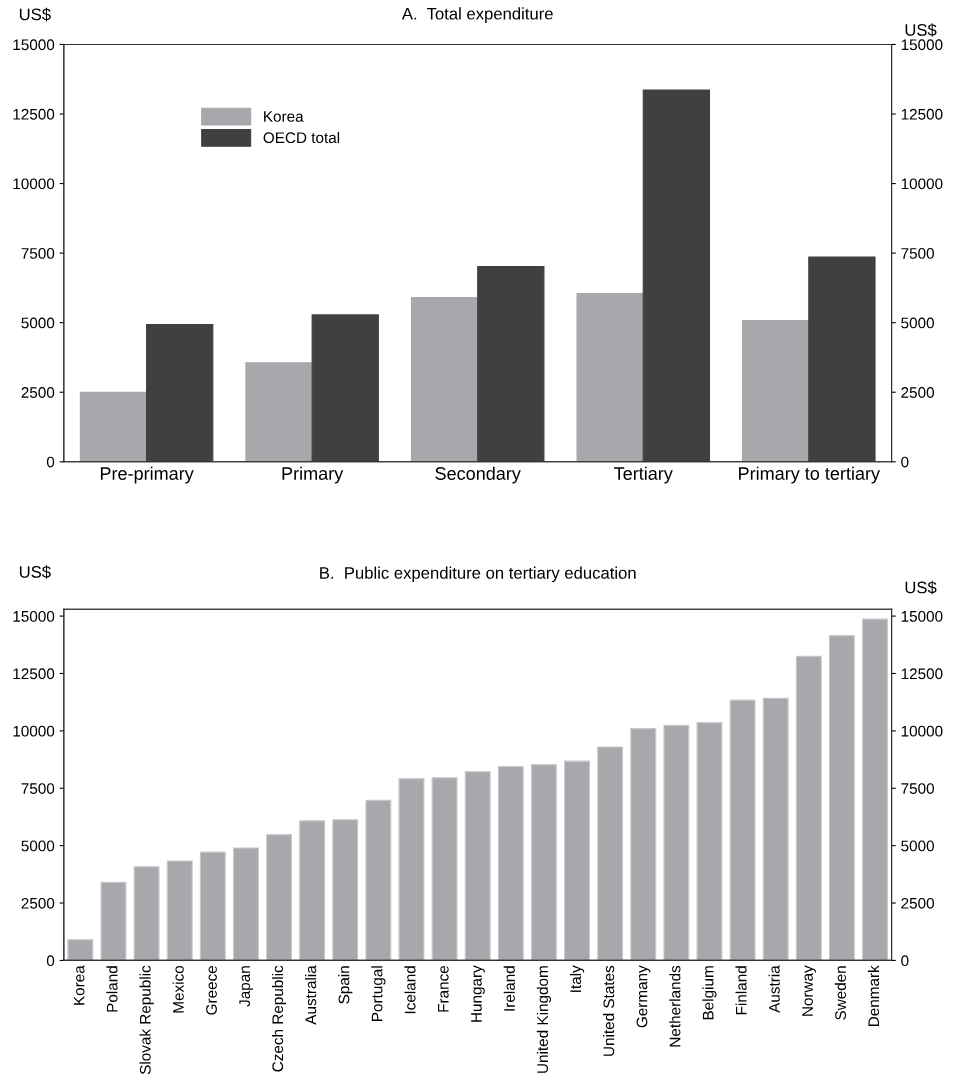 This screenshot has width=967, height=1084. What do you see at coordinates (643, 475) in the screenshot?
I see `x-tick-label: Tertiary` at bounding box center [643, 475].